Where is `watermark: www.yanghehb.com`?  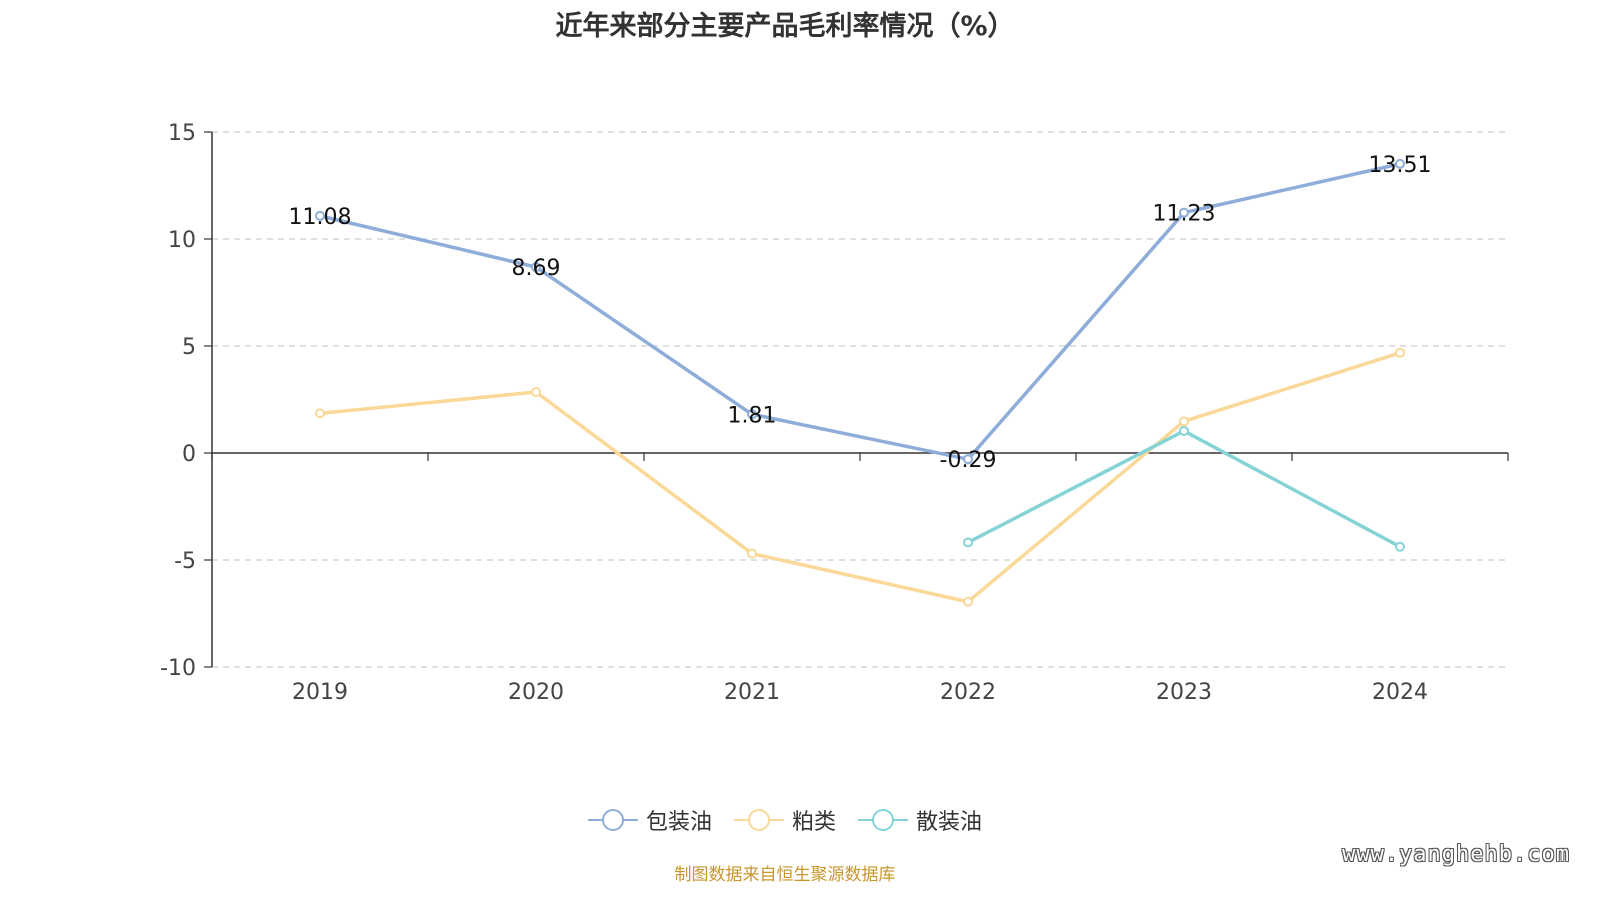 watermark: www.yanghehb.com is located at coordinates (1456, 854).